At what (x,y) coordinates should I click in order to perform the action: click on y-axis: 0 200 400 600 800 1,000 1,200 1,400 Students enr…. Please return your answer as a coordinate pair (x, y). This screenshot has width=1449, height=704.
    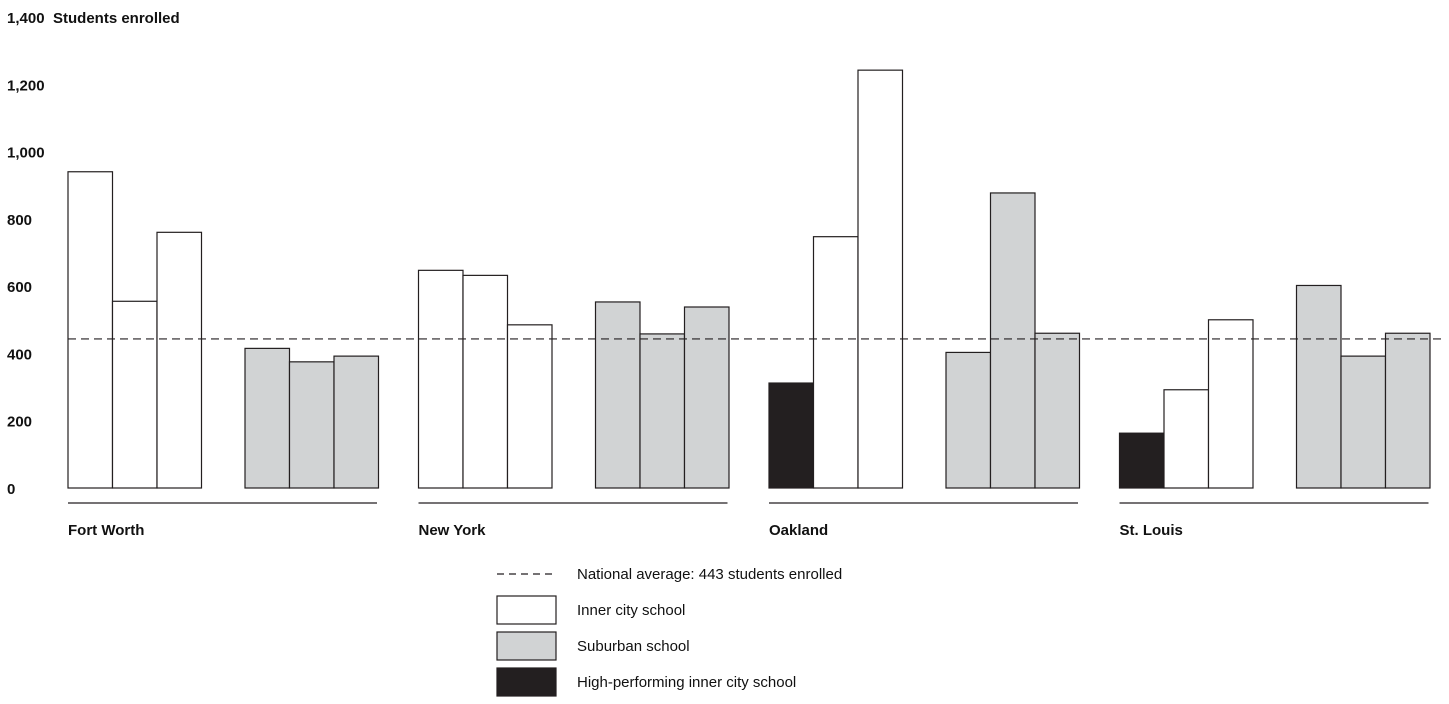
    Looking at the image, I should click on (93, 254).